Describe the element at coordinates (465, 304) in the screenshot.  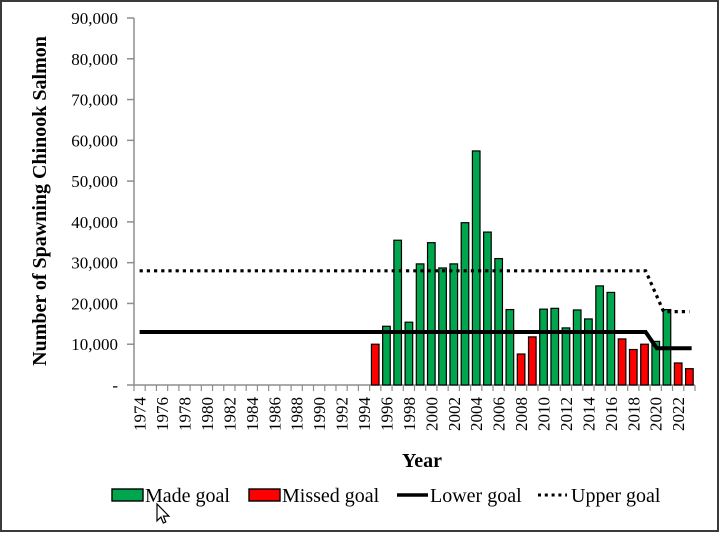
I see `bar-2003-made` at that location.